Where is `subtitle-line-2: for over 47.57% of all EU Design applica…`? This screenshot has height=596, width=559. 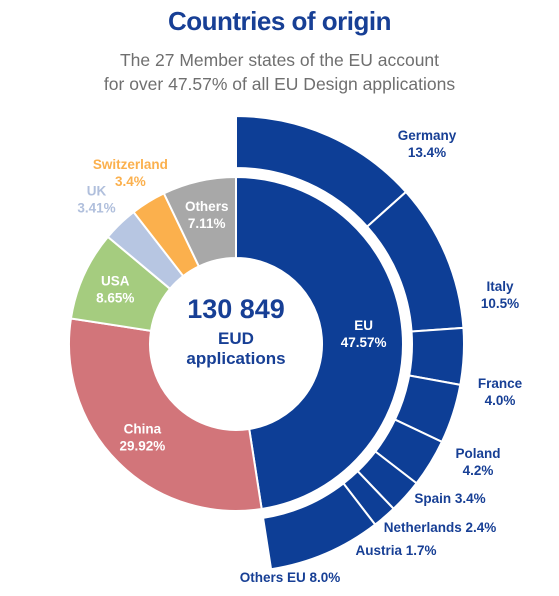
subtitle-line-2: for over 47.57% of all EU Design applica… is located at coordinates (279, 84).